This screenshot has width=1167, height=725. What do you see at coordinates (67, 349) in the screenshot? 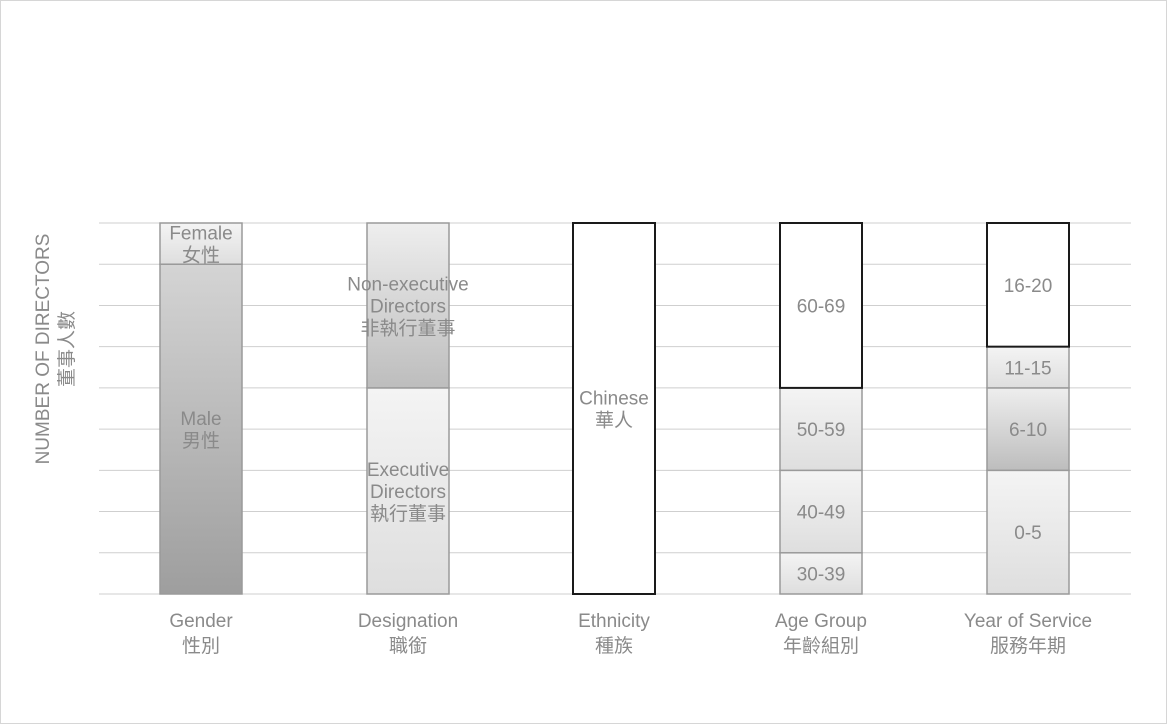
I see `y-axis-label-zh: 董事人數` at bounding box center [67, 349].